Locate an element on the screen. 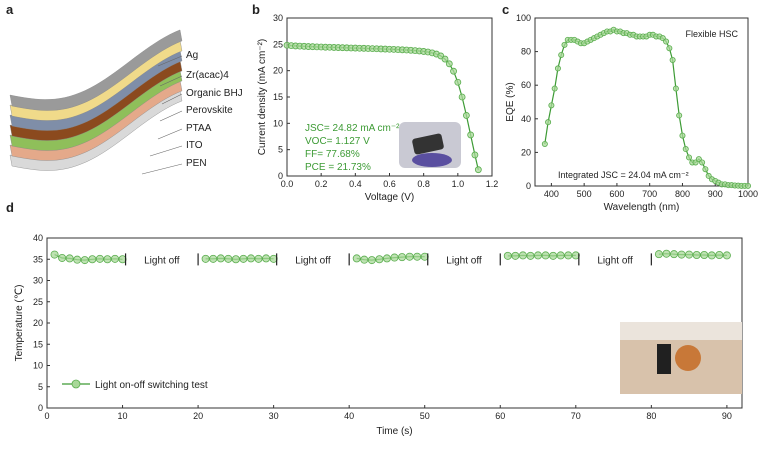  x-axis-label: Voltage (V) is located at coordinates (389, 197).